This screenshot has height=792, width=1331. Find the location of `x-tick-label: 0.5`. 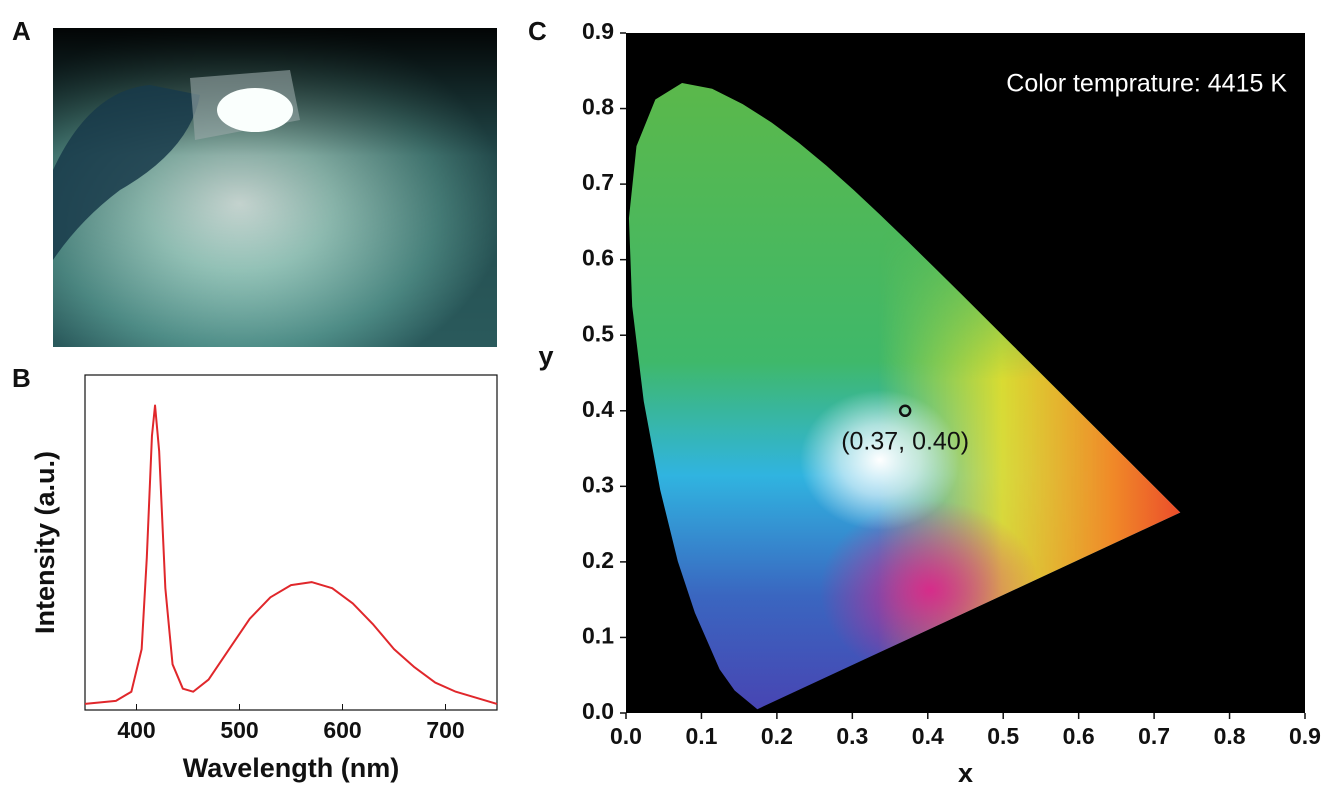

x-tick-label: 0.5 is located at coordinates (1003, 736).